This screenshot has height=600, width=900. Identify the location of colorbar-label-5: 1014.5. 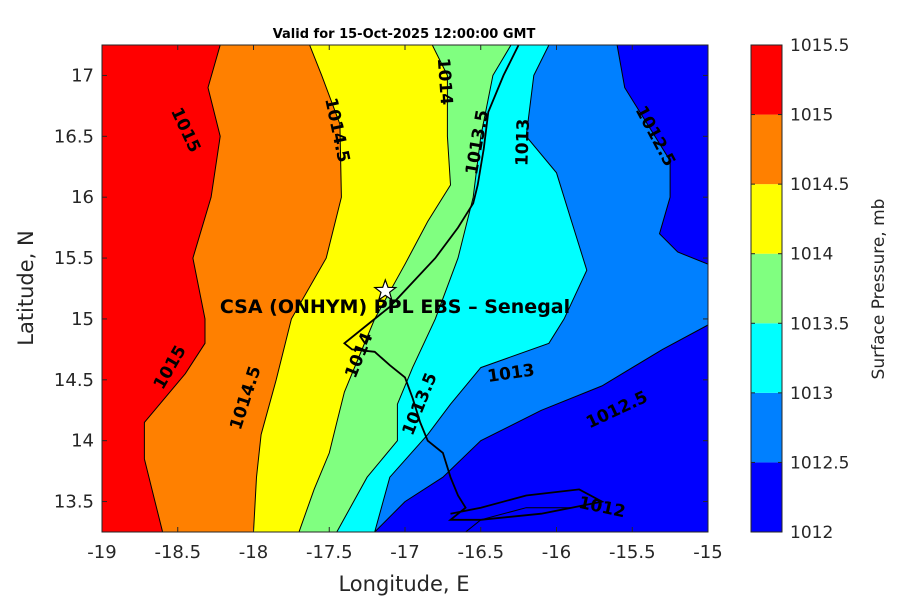
(819, 185).